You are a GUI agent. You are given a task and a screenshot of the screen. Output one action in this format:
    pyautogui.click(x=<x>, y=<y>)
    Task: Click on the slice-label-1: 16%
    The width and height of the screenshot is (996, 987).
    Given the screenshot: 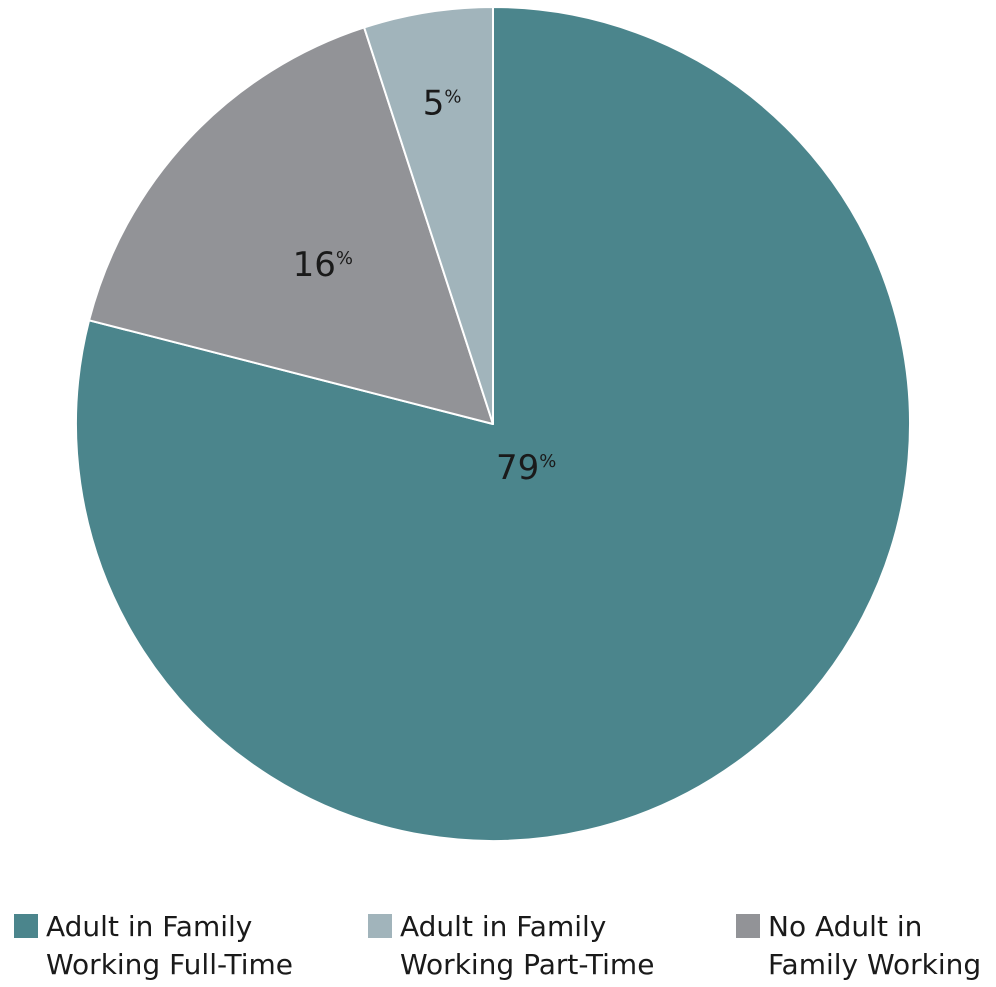 What is the action you would take?
    pyautogui.click(x=323, y=265)
    